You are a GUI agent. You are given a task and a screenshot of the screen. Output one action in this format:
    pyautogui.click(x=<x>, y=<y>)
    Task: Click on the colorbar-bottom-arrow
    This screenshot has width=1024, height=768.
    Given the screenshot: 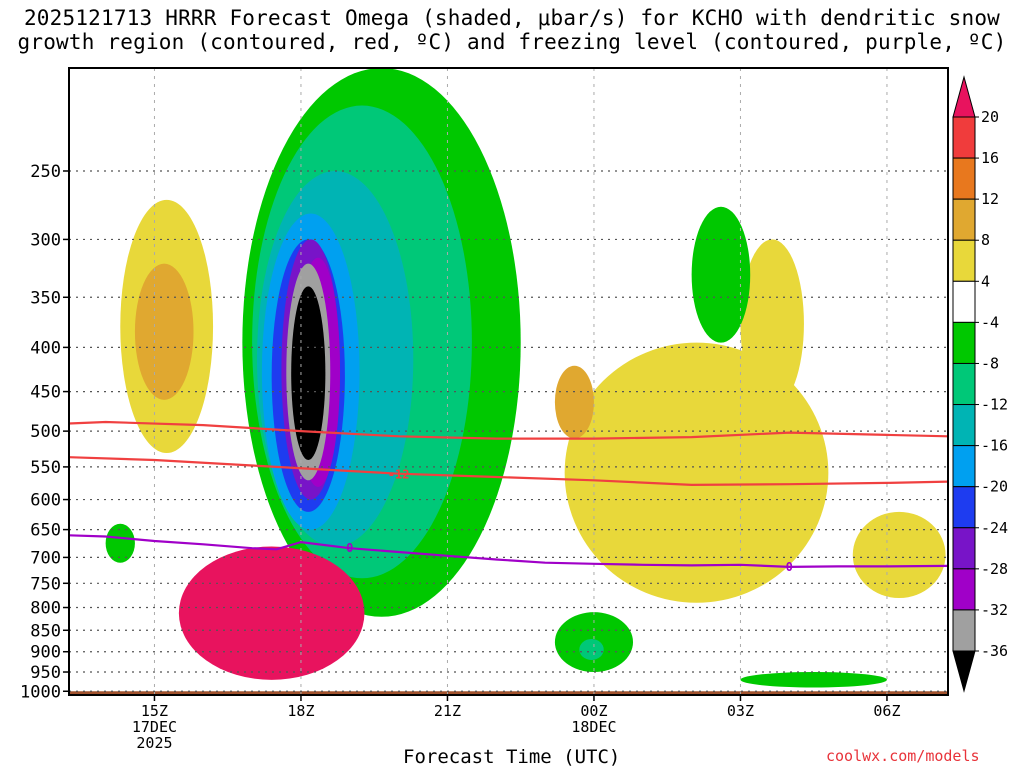 What is the action you would take?
    pyautogui.click(x=964, y=671)
    